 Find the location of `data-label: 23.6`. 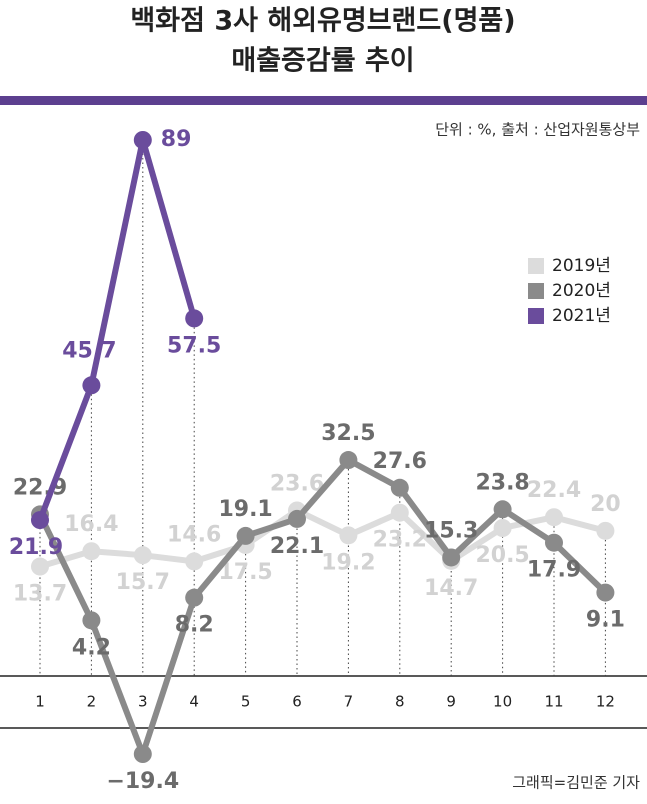

data-label: 23.6 is located at coordinates (297, 483).